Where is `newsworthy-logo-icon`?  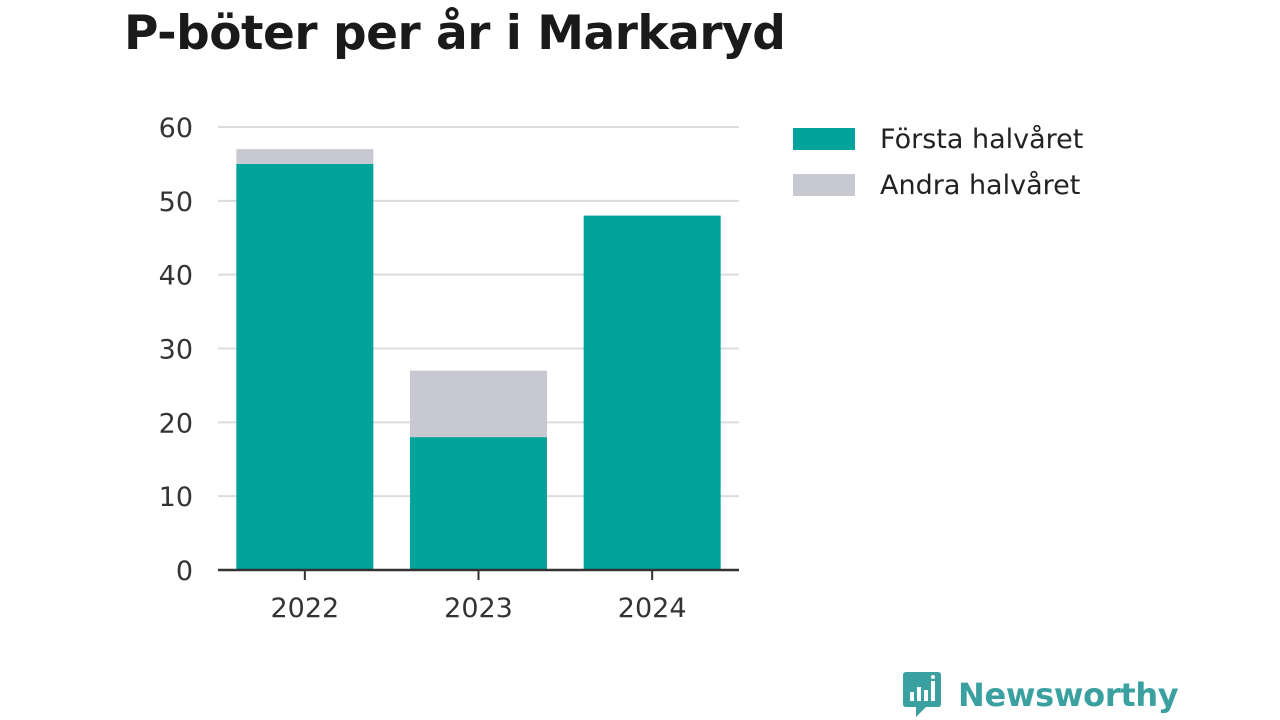
newsworthy-logo-icon is located at coordinates (922, 694).